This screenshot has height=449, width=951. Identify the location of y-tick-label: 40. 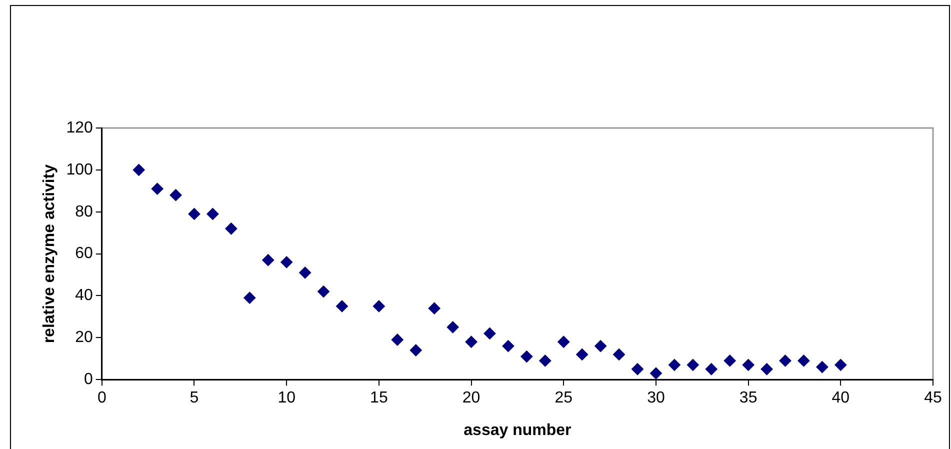
(84, 295).